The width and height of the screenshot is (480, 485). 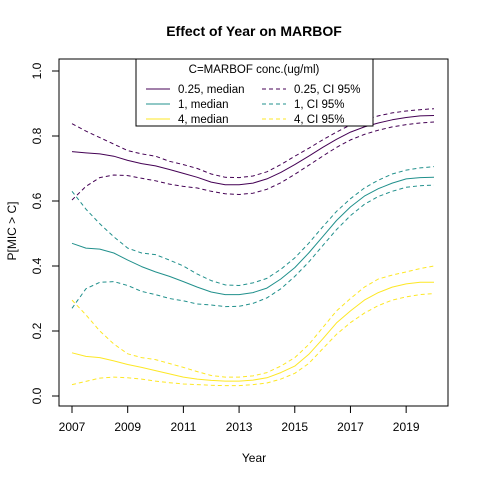 I want to click on legend-label: 0.25, CI 95%, so click(x=327, y=90).